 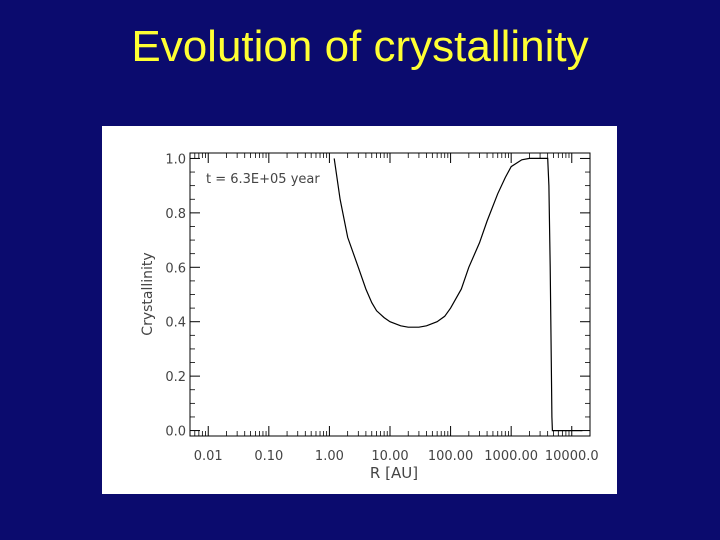 I want to click on time-annotation: t = 6.3E+05 year, so click(x=263, y=179).